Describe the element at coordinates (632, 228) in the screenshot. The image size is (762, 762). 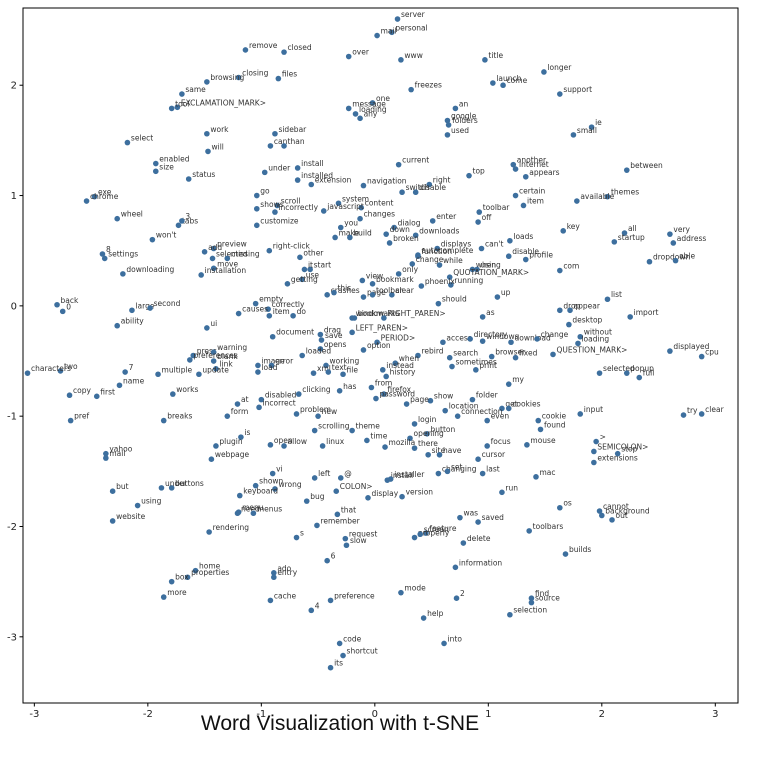
I see `point-label: all` at that location.